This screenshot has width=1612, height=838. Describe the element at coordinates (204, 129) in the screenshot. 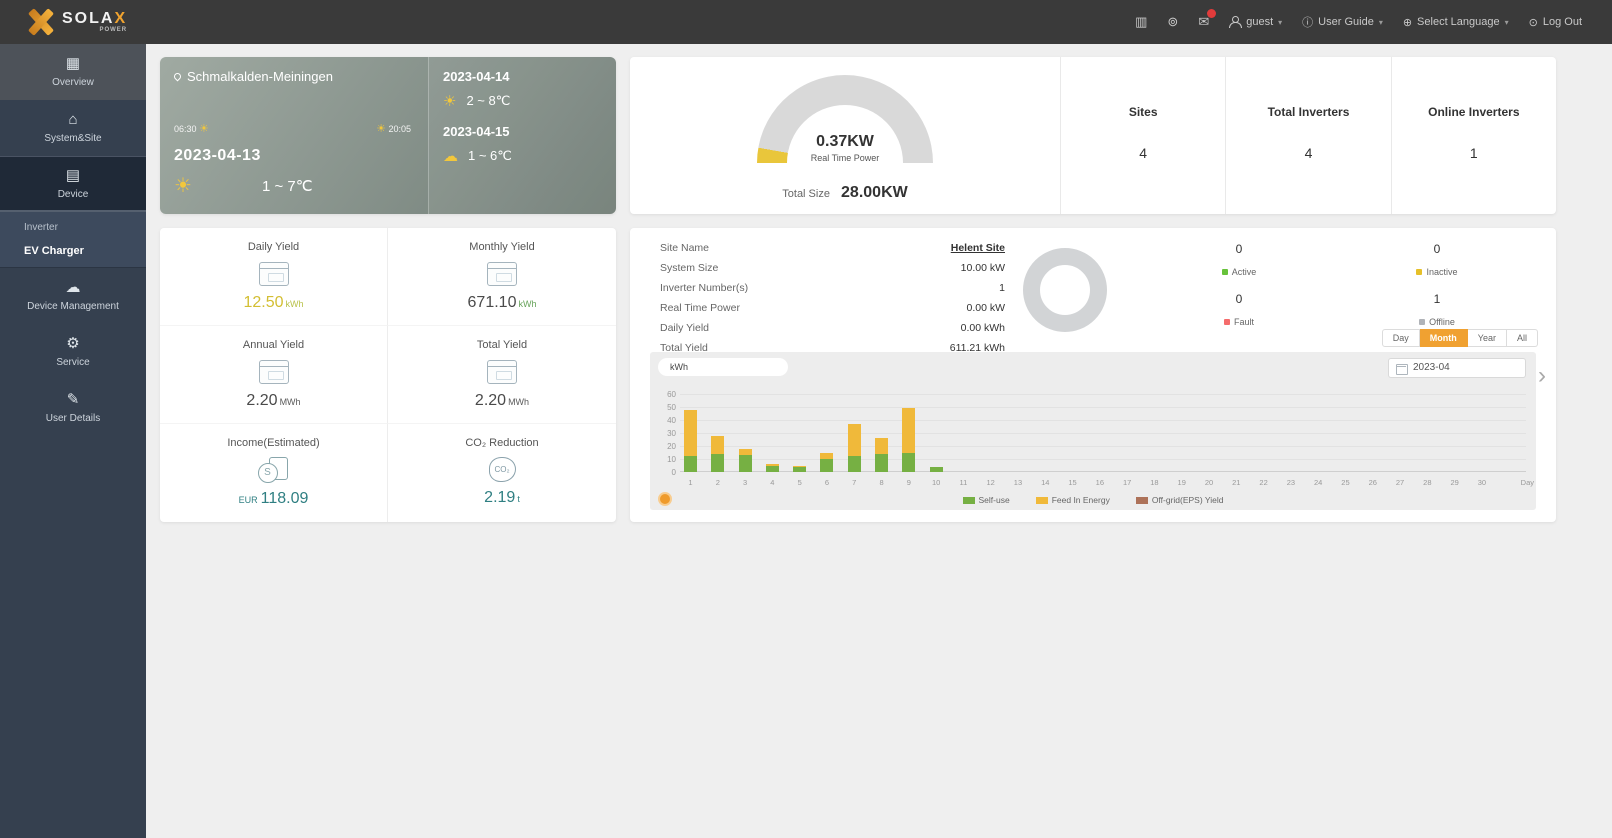

I see `sunrise-icon: ☀` at that location.